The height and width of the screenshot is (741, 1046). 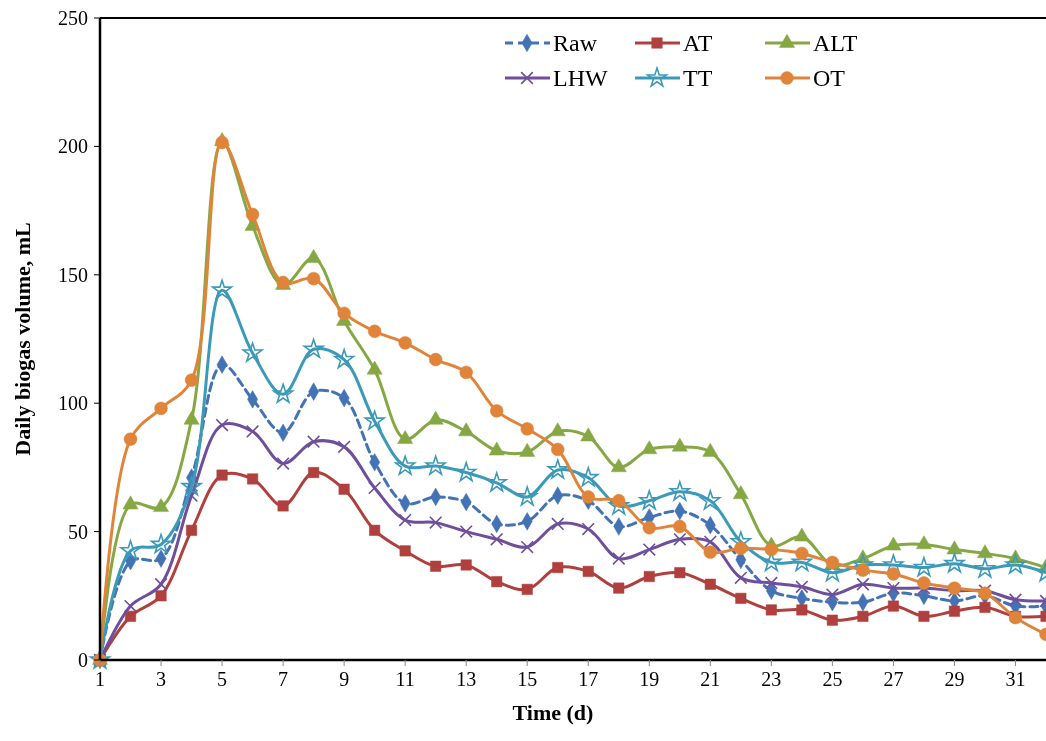 I want to click on y-tick-label: 100, so click(x=73, y=403).